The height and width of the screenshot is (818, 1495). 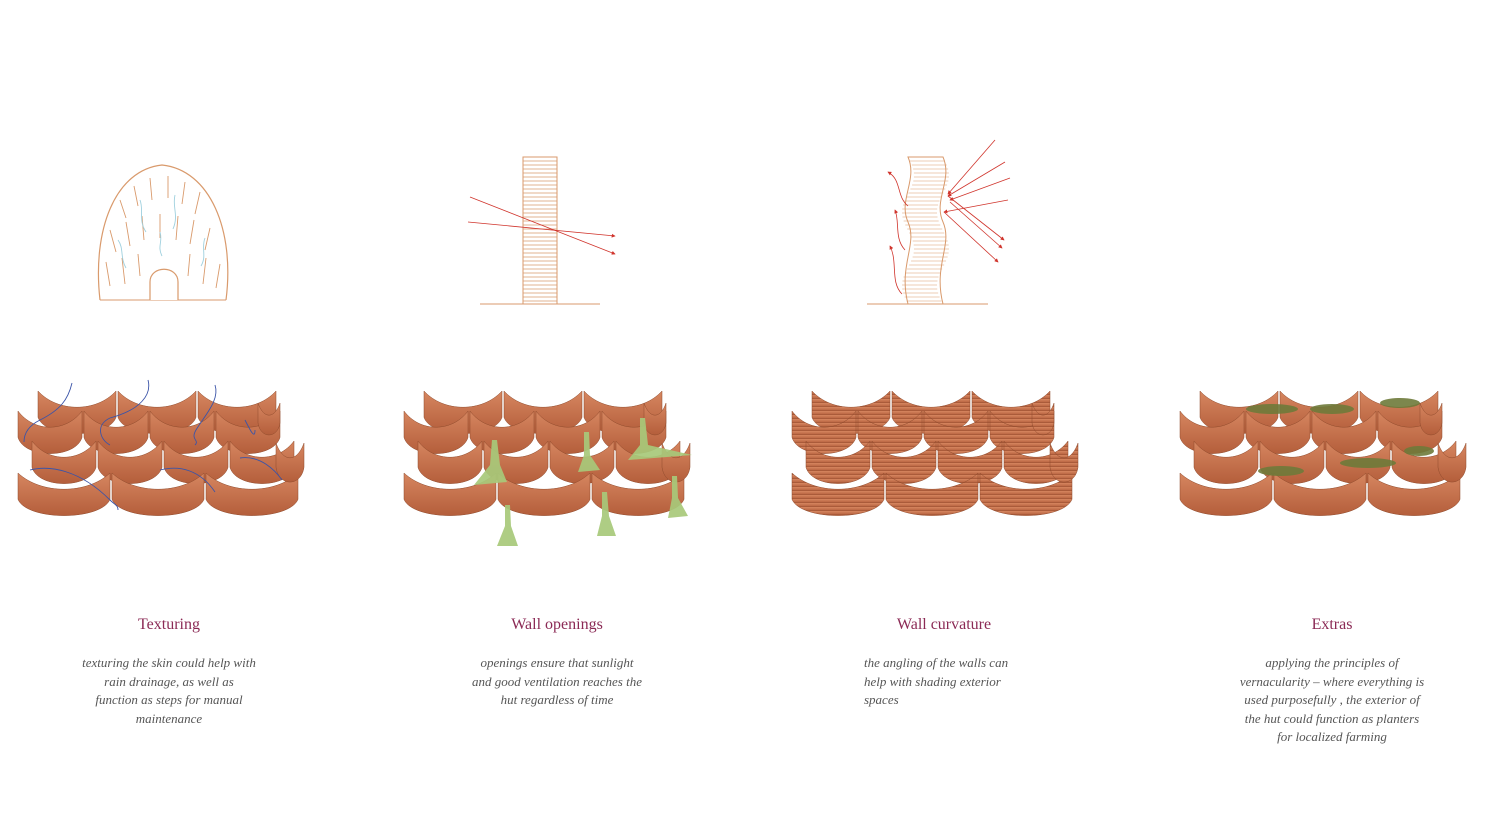 What do you see at coordinates (541, 230) in the screenshot?
I see `wall-section-sunlight-icon` at bounding box center [541, 230].